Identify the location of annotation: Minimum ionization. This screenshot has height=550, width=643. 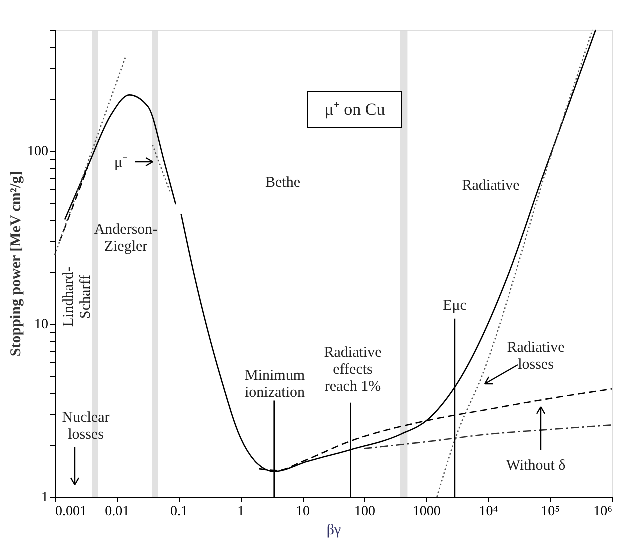
(275, 384).